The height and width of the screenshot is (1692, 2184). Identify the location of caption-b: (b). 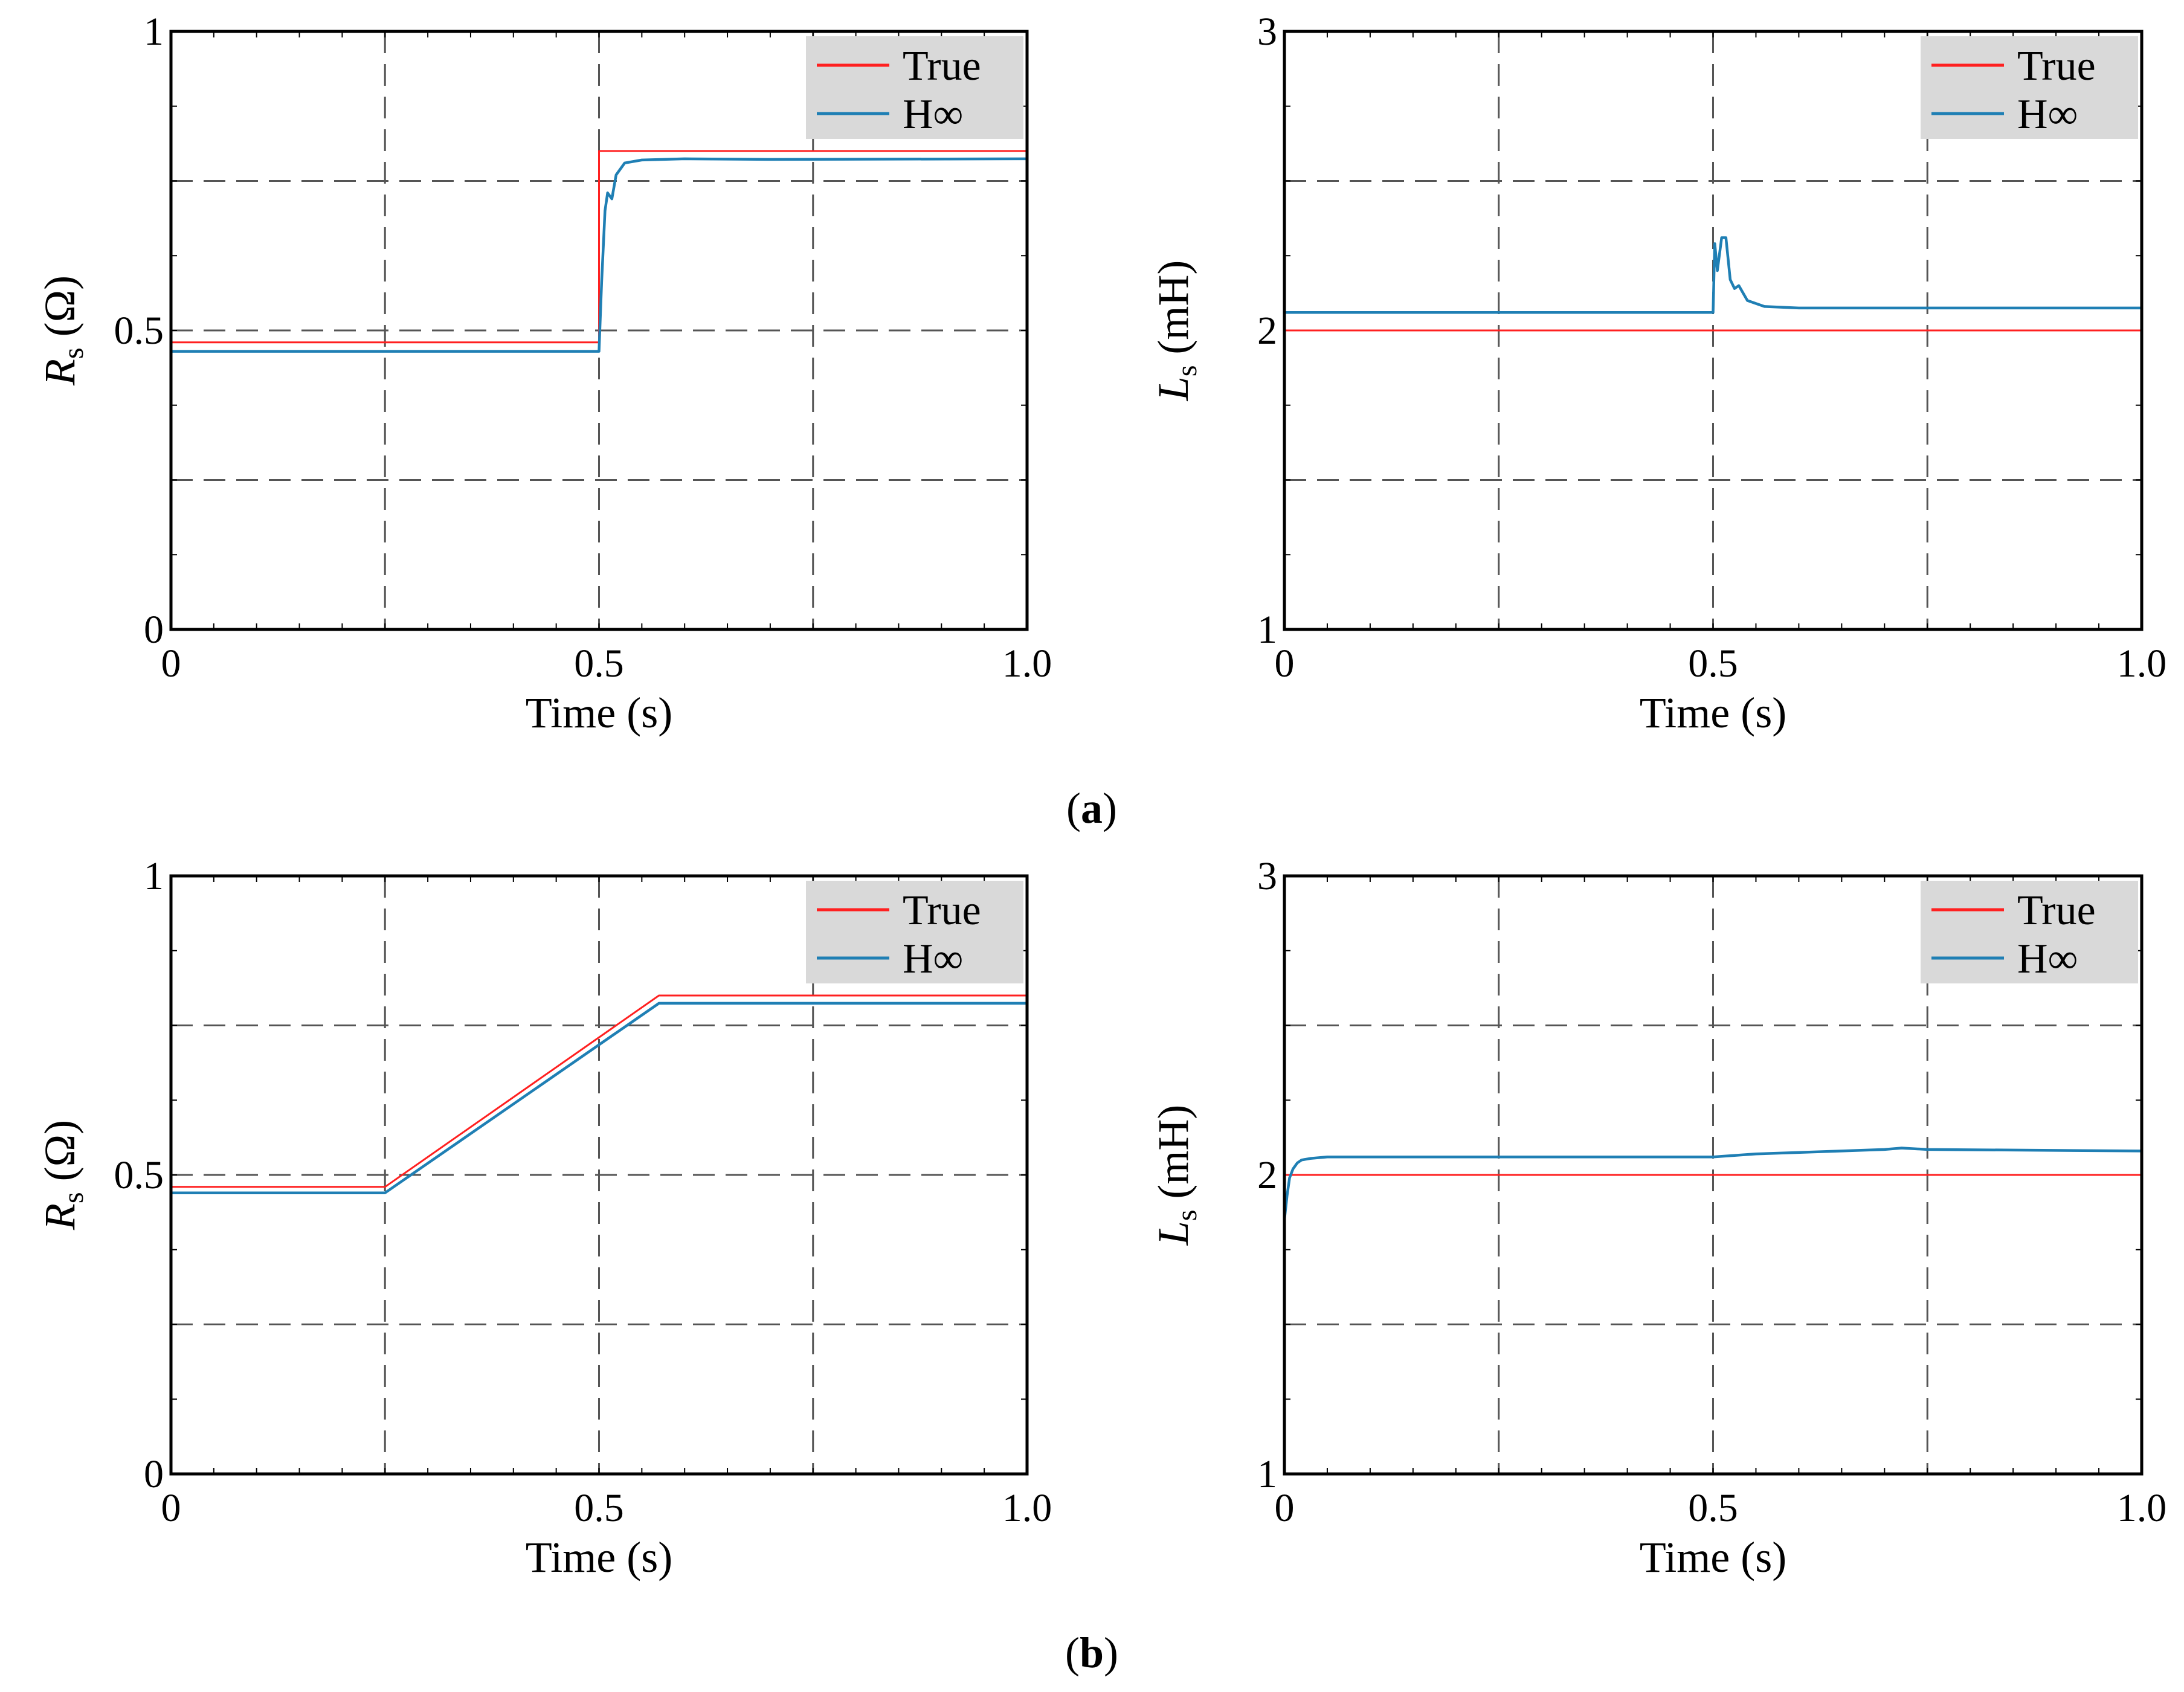
(1091, 1653).